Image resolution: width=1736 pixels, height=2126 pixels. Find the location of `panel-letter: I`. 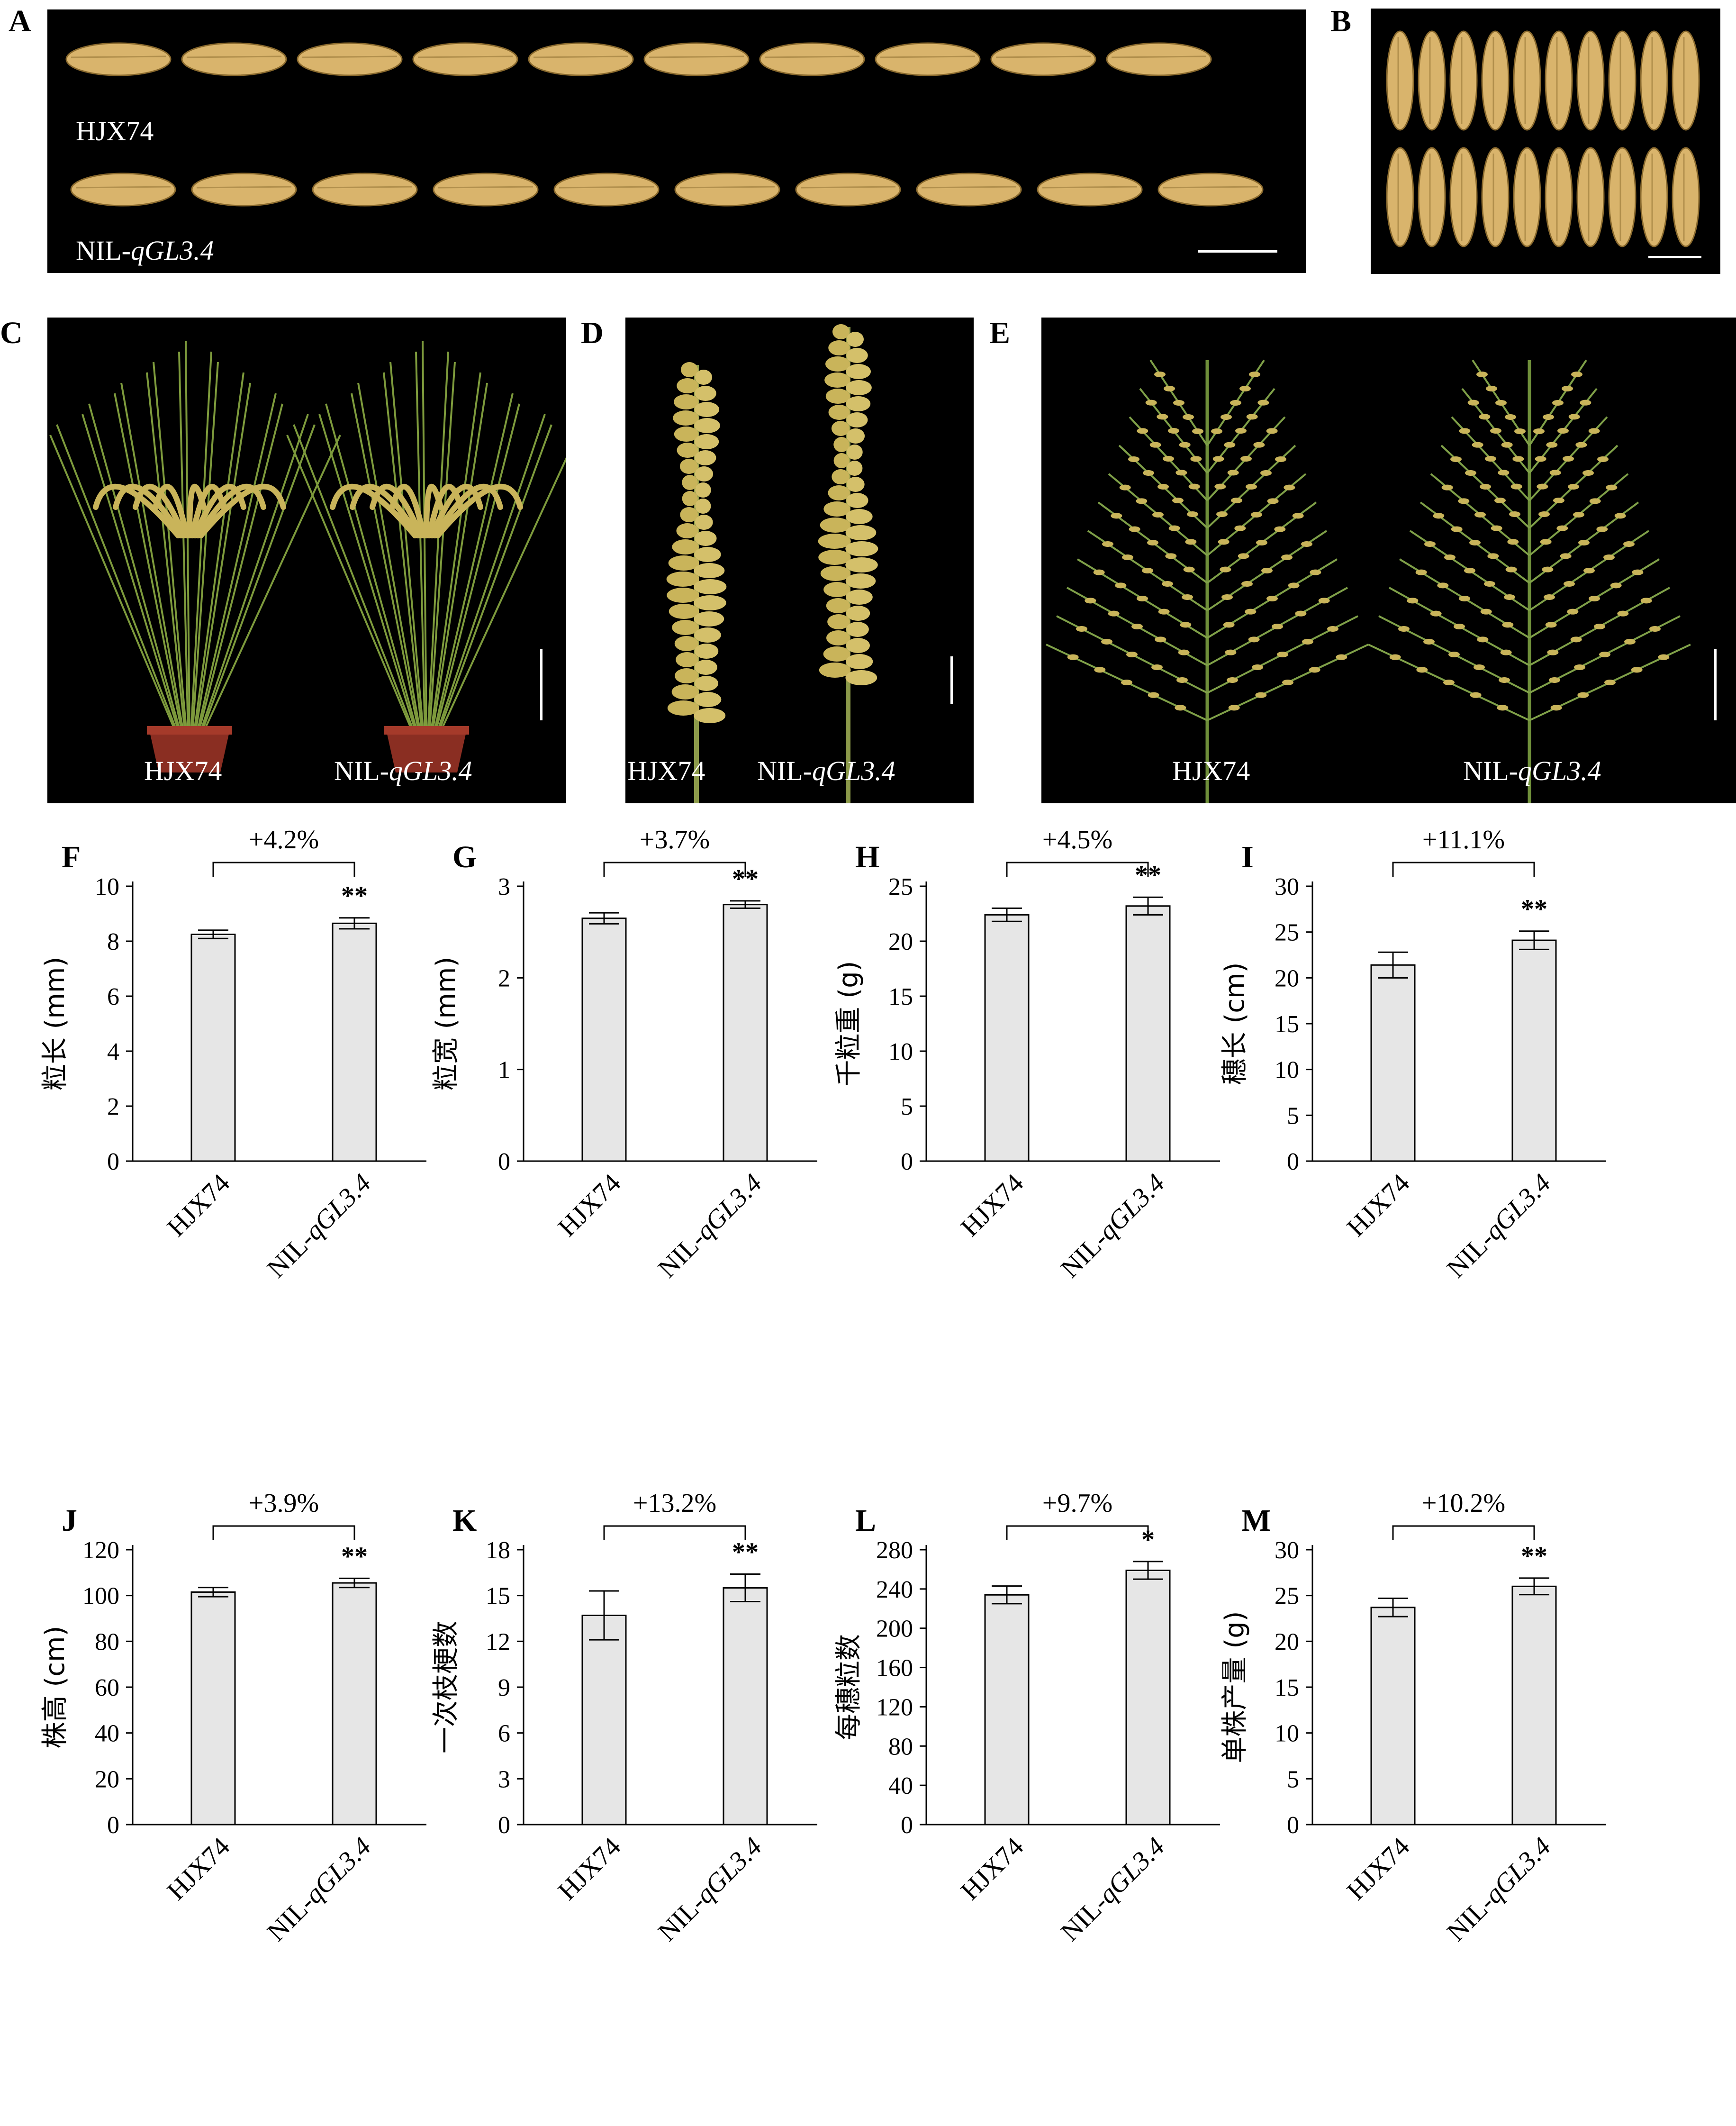

panel-letter: I is located at coordinates (1247, 857).